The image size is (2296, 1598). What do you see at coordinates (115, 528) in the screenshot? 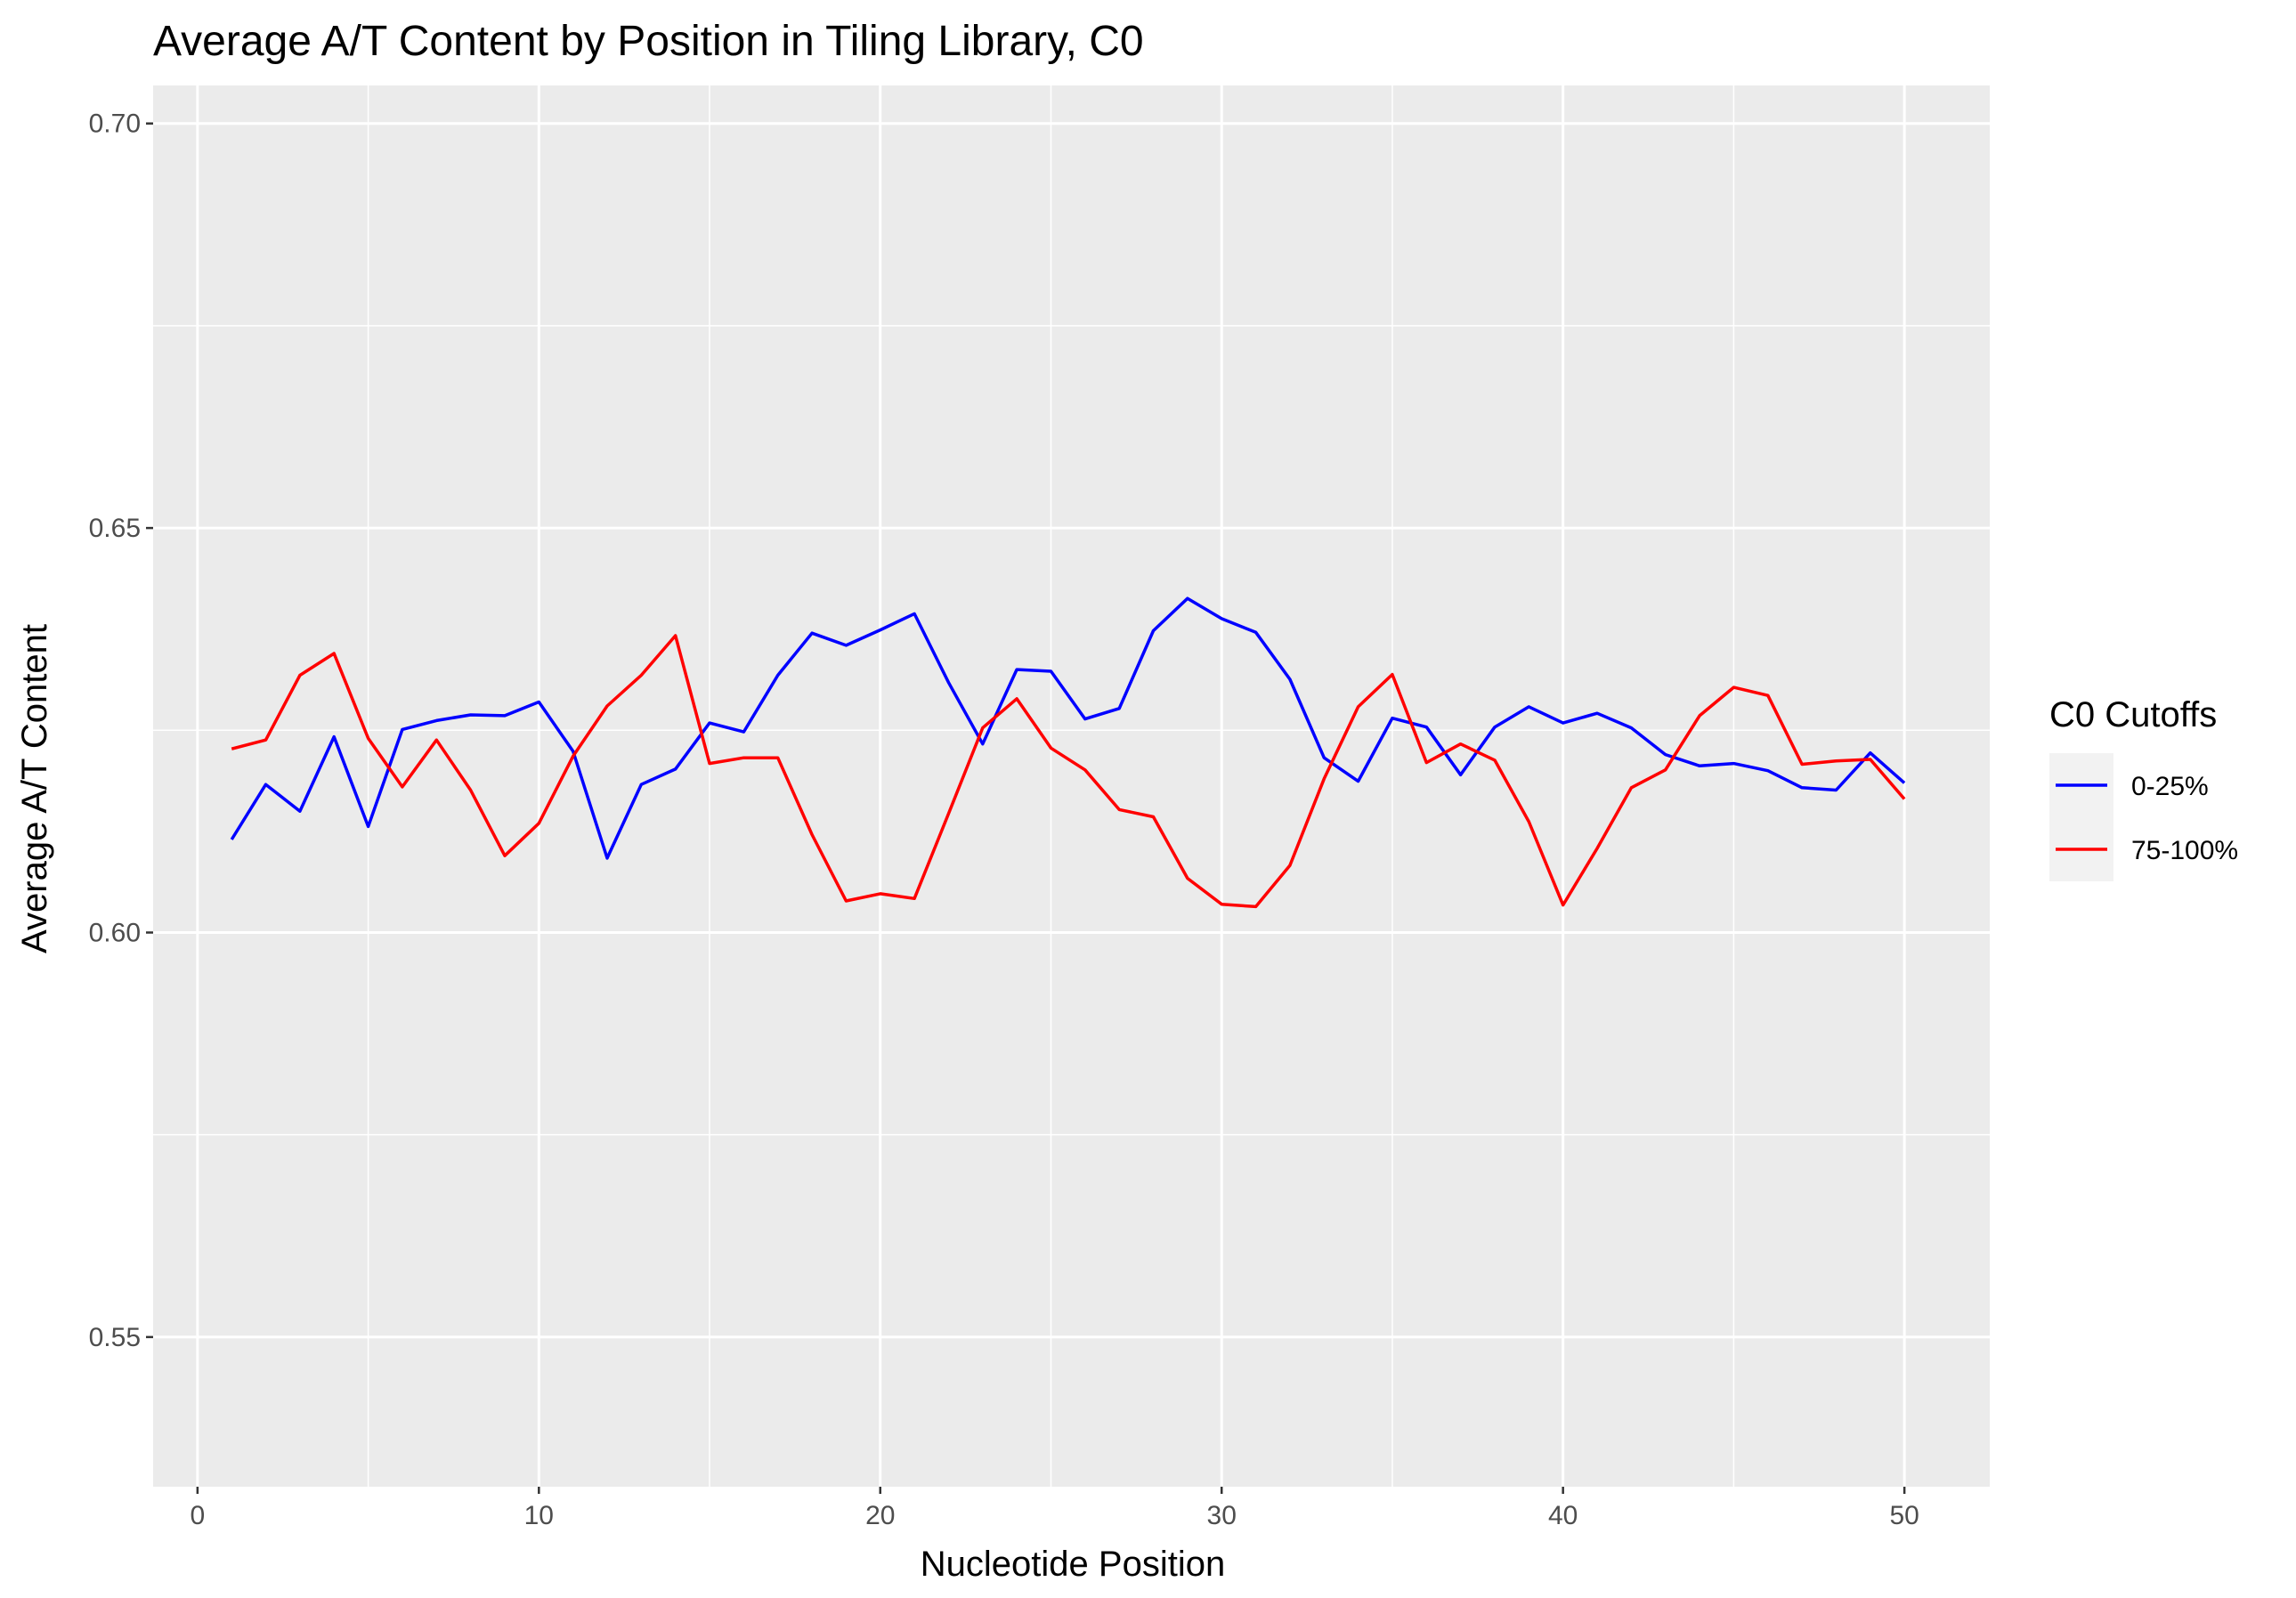
I see `y-tick-label: 0.65` at bounding box center [115, 528].